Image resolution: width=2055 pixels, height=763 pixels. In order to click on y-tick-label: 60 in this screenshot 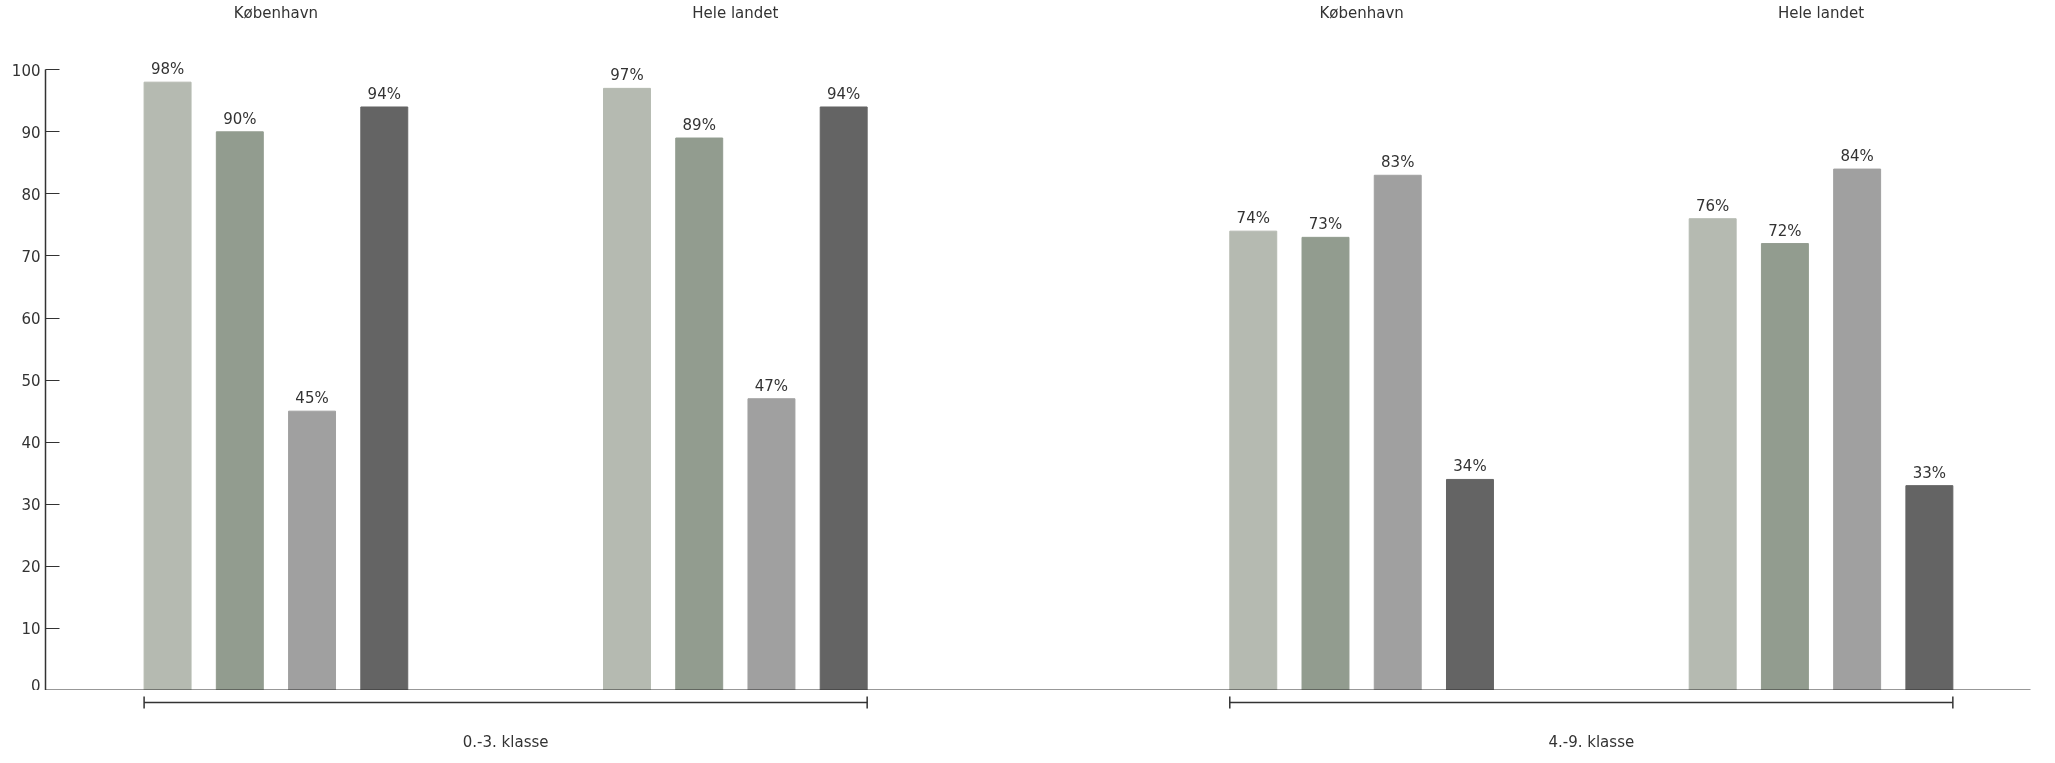, I will do `click(31, 319)`.